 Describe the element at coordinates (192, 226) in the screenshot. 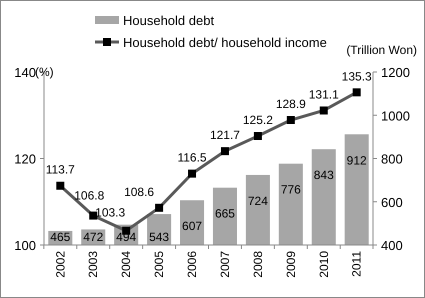

I see `data-label: 607` at that location.